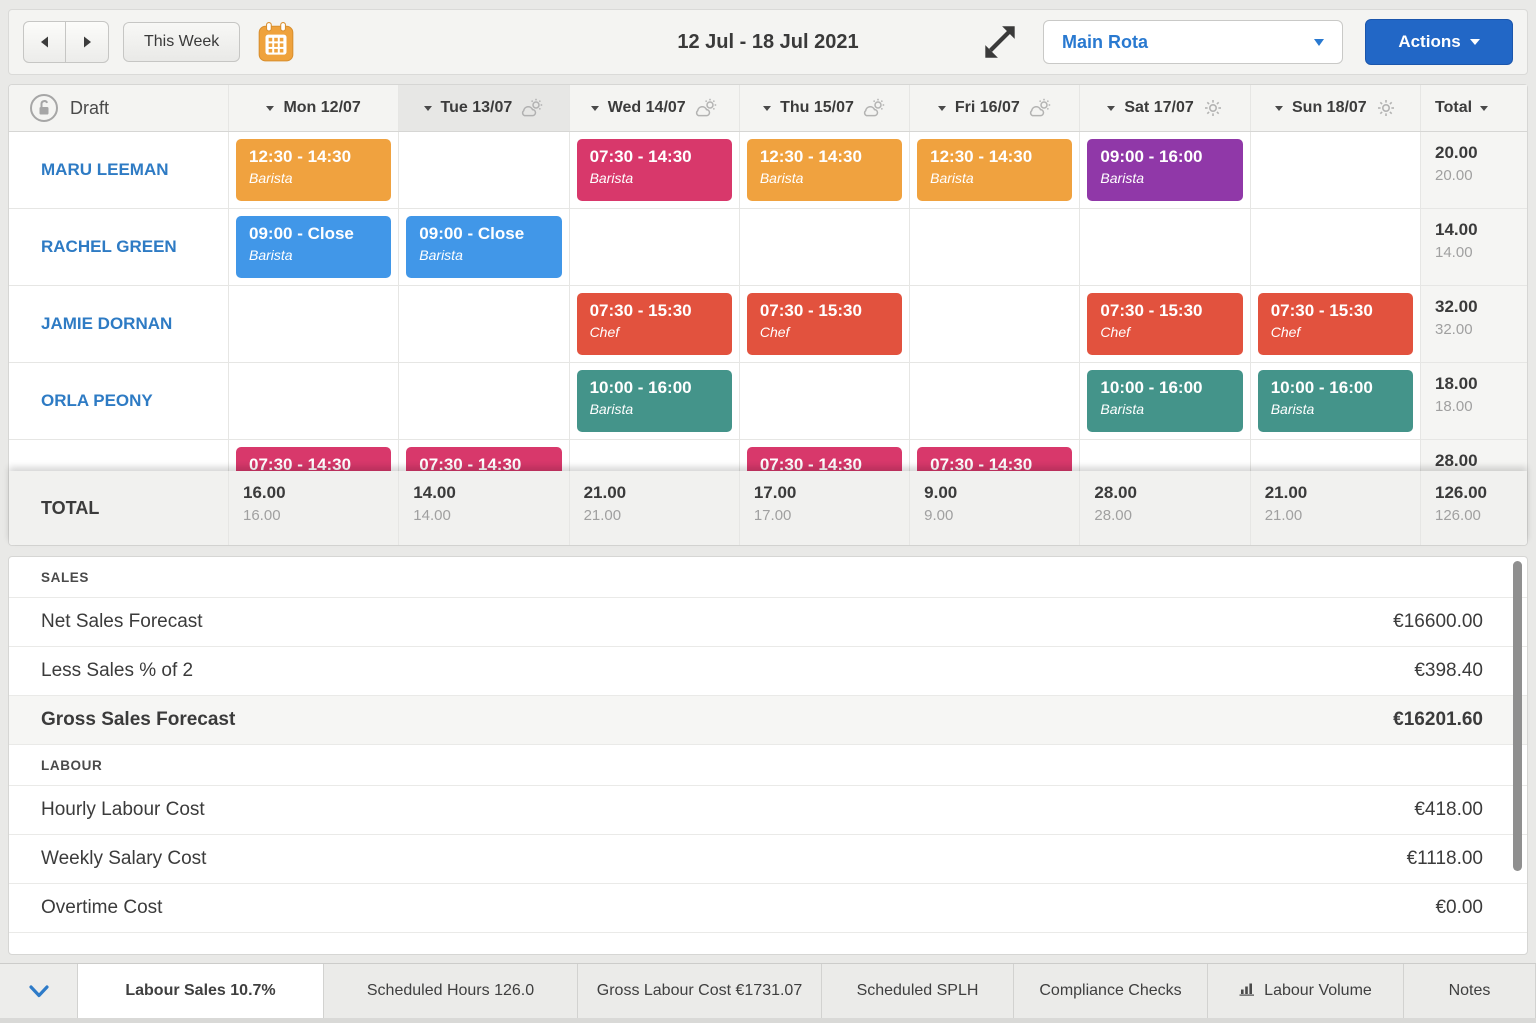 The image size is (1536, 1023). I want to click on bottom-strip, so click(768, 1020).